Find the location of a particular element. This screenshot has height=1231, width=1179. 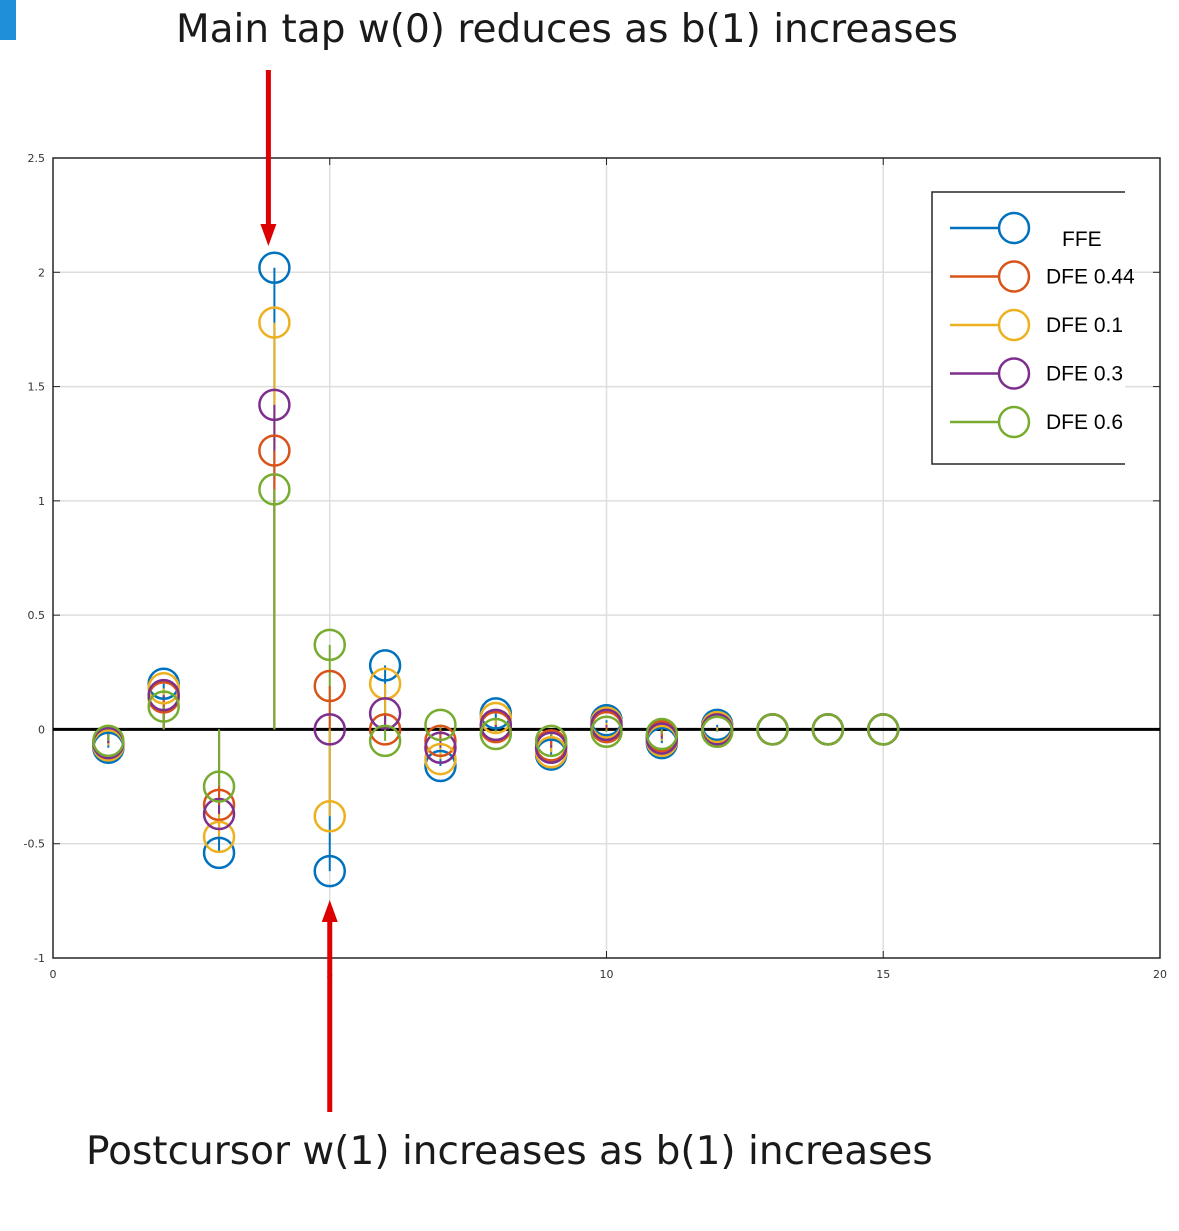

arrow-postcursor-head is located at coordinates (329, 911).